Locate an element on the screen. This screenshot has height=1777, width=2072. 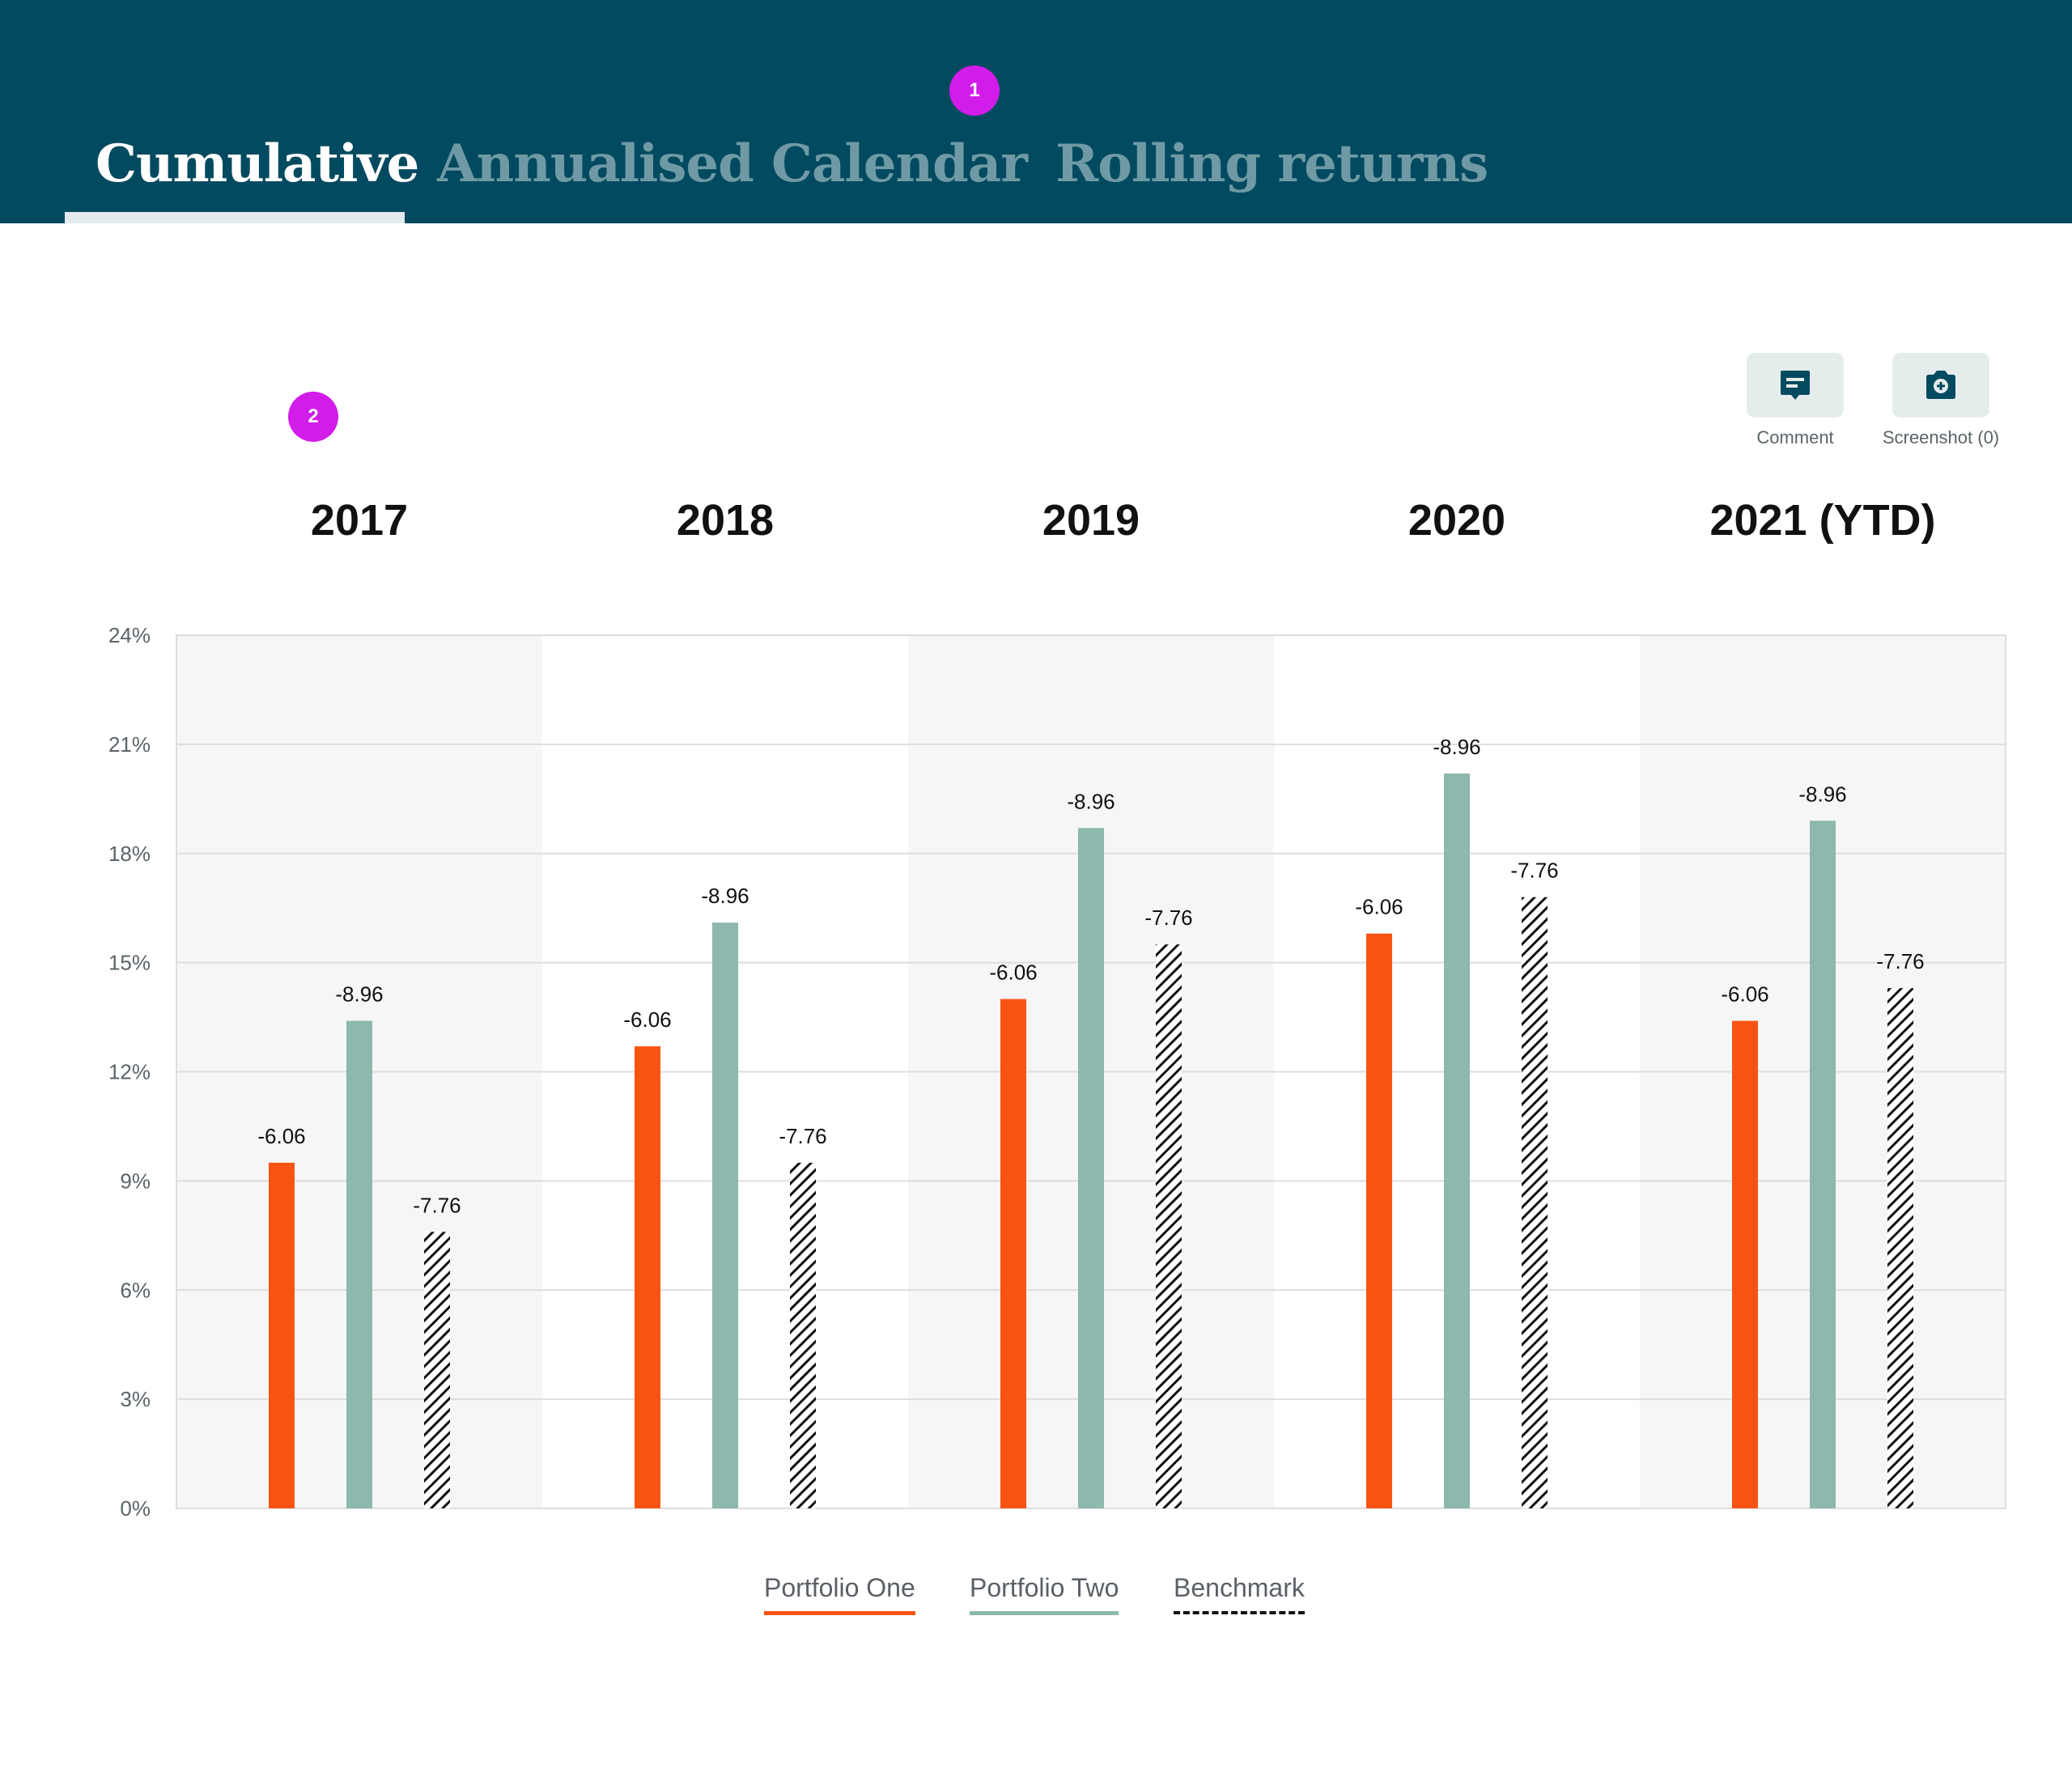
y-tick-label: 9% is located at coordinates (135, 1180).